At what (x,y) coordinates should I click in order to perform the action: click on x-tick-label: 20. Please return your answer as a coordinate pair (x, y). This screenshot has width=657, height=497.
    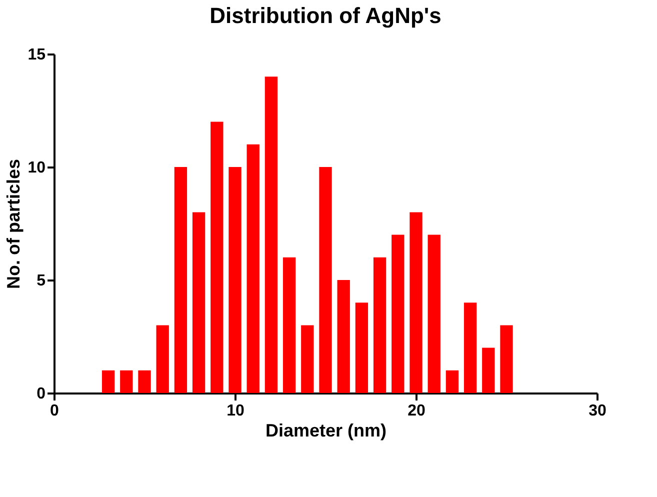
    Looking at the image, I should click on (417, 411).